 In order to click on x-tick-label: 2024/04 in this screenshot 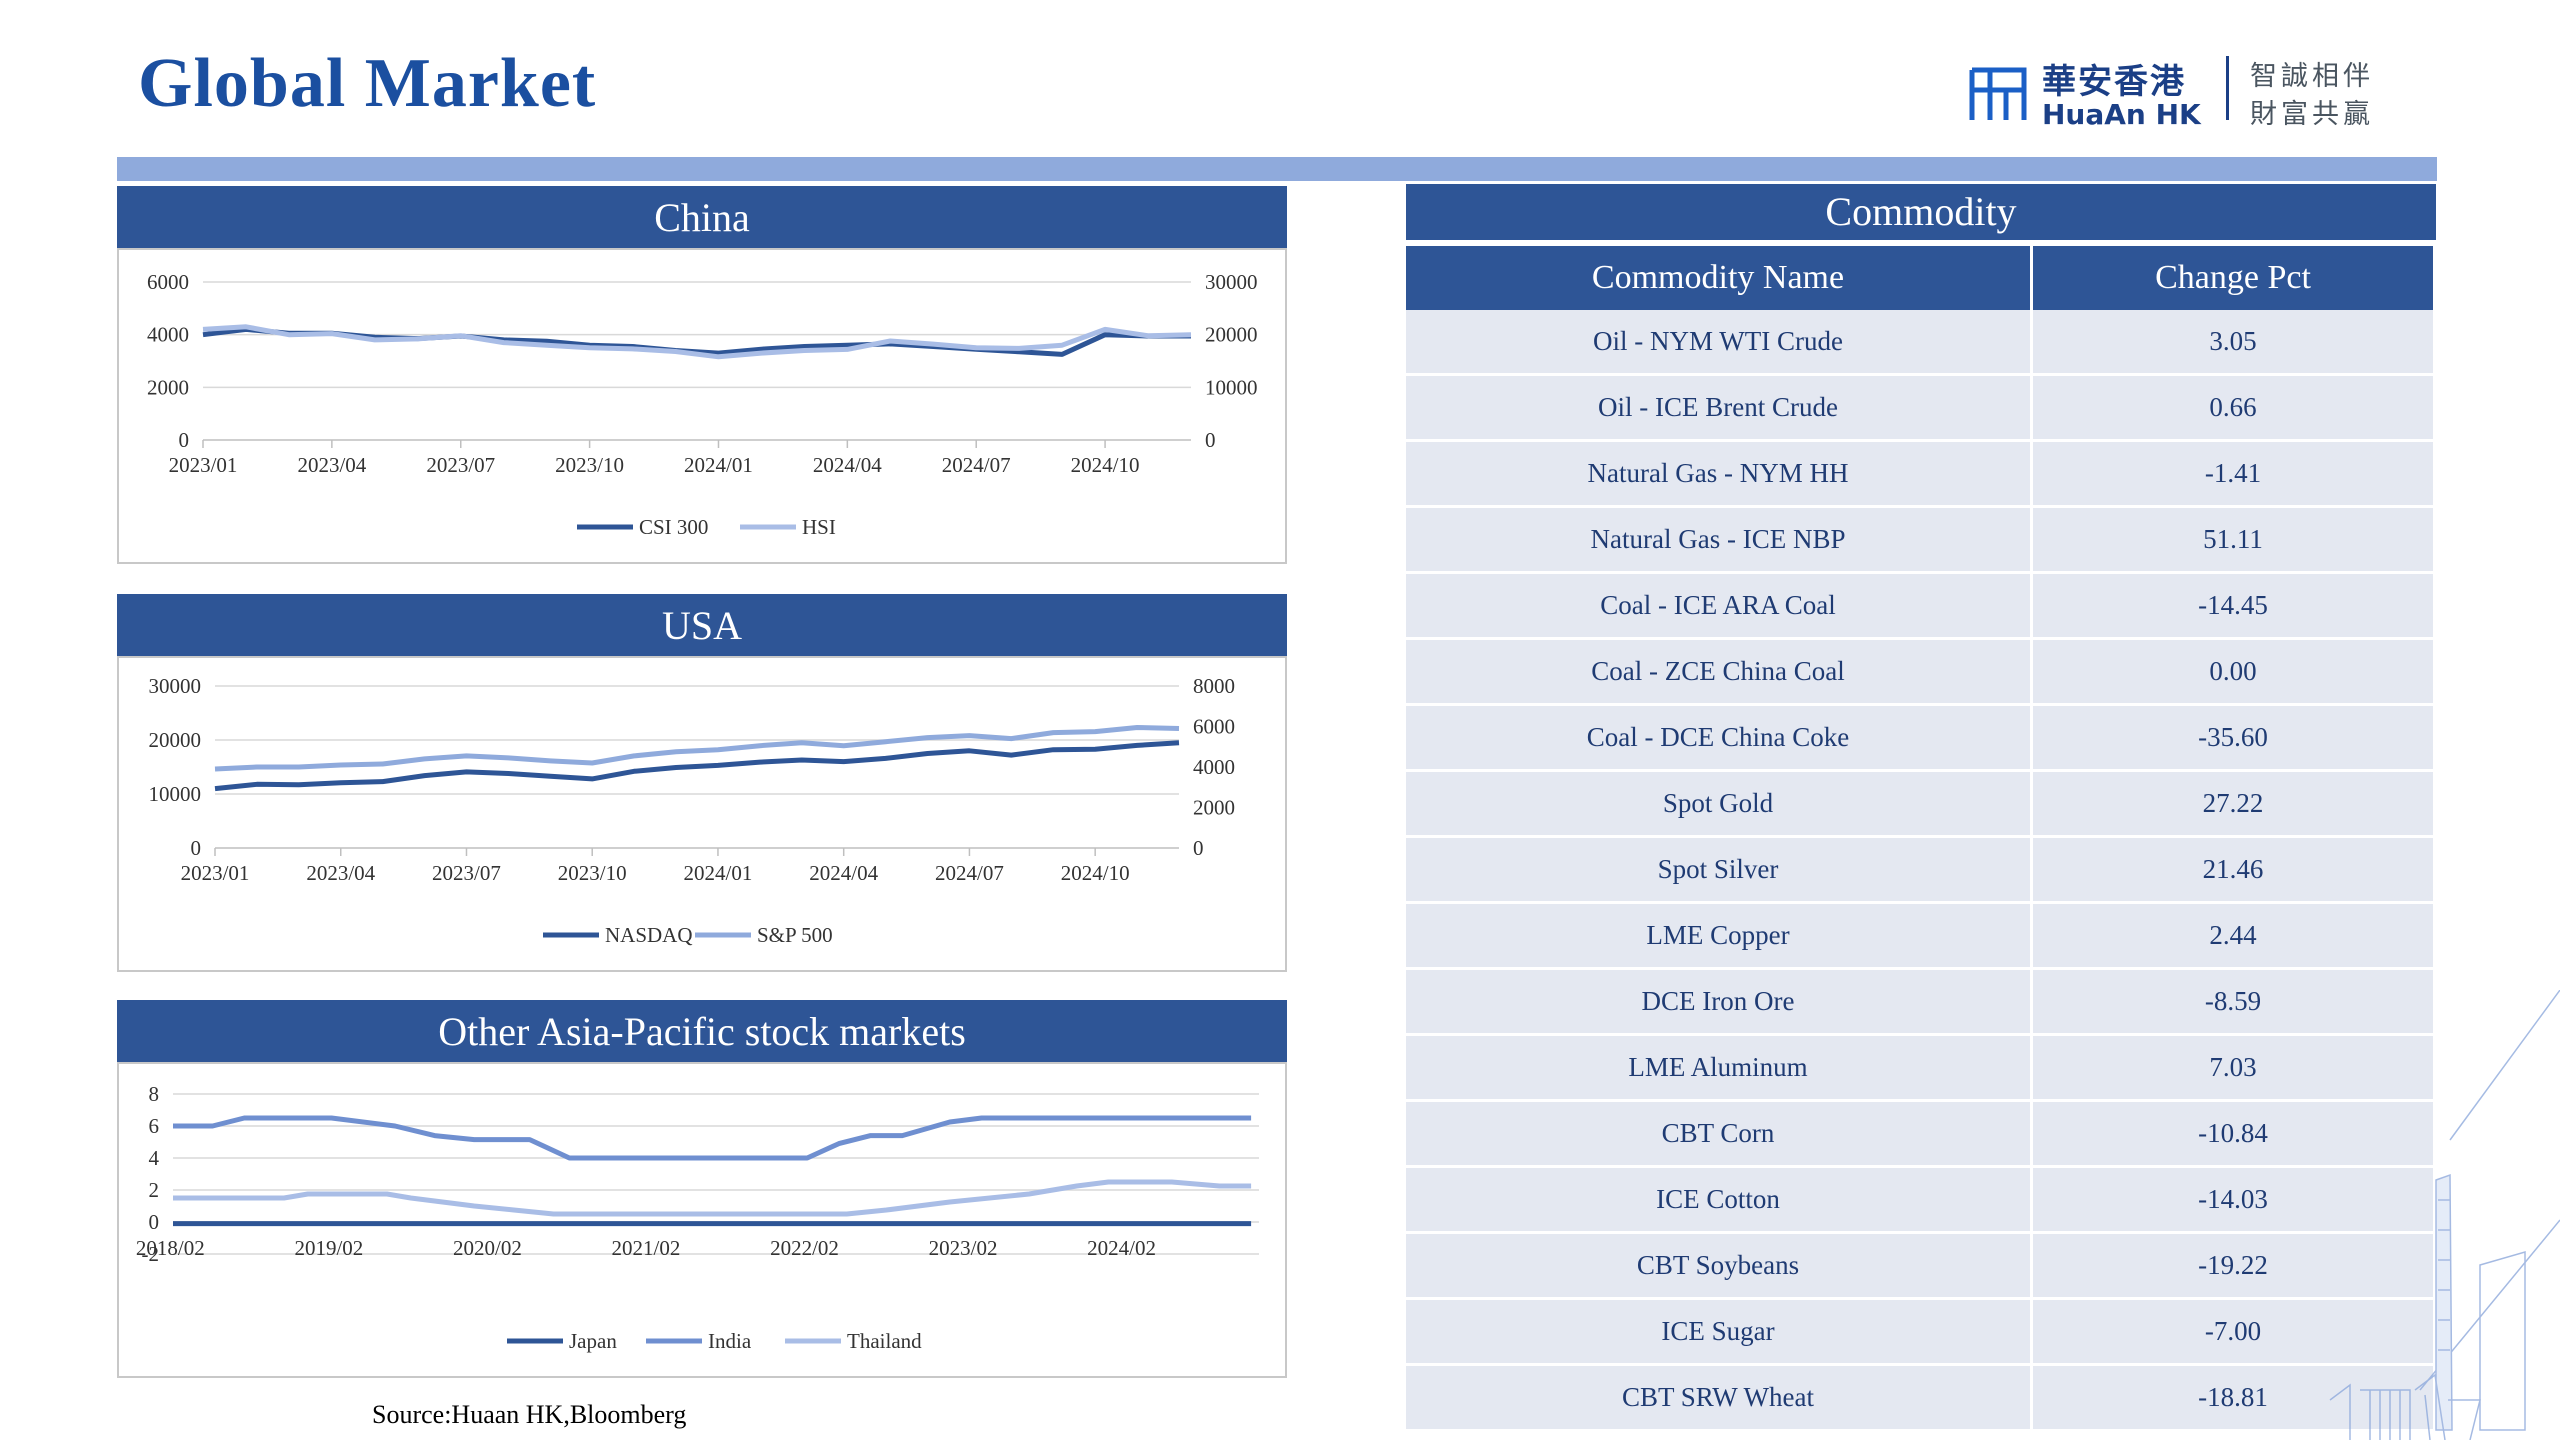, I will do `click(847, 465)`.